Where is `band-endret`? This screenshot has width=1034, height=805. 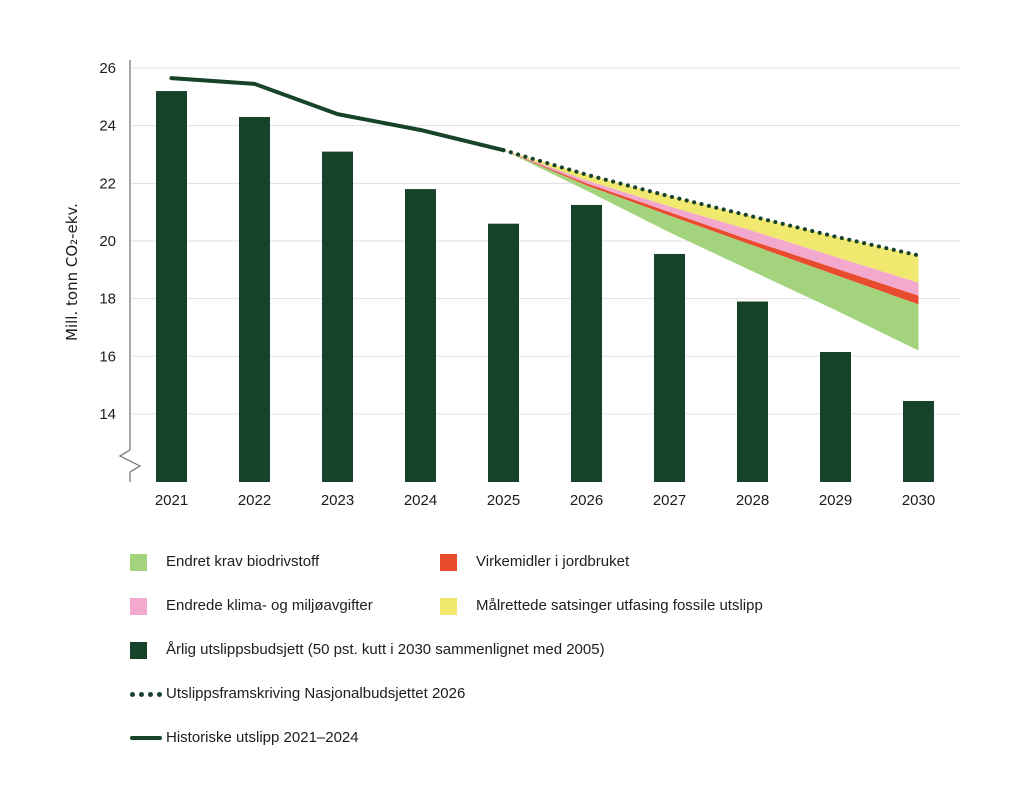
band-endret is located at coordinates (711, 250).